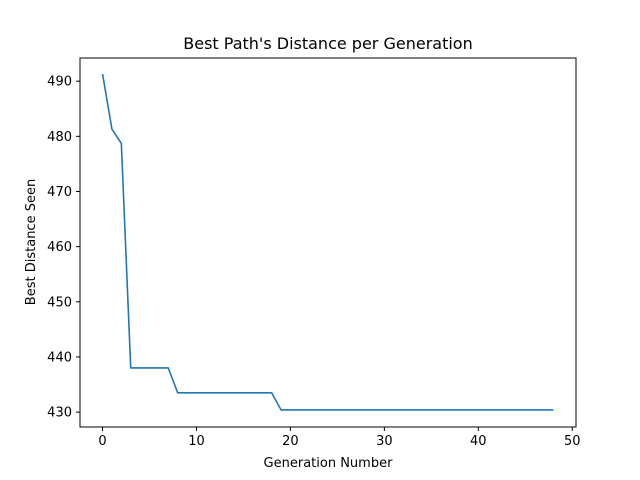  Describe the element at coordinates (384, 441) in the screenshot. I see `x-tick-label: 30` at that location.